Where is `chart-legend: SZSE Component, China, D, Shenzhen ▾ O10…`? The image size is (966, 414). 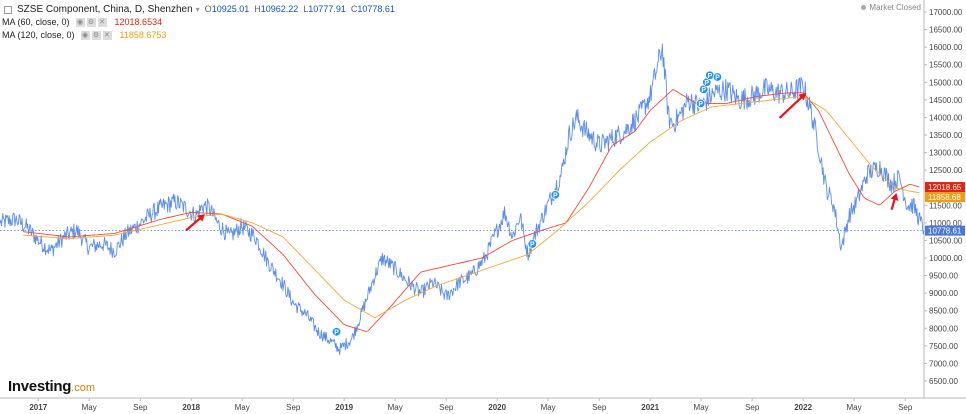
chart-legend: SZSE Component, China, D, Shenzhen ▾ O10… is located at coordinates (201, 22).